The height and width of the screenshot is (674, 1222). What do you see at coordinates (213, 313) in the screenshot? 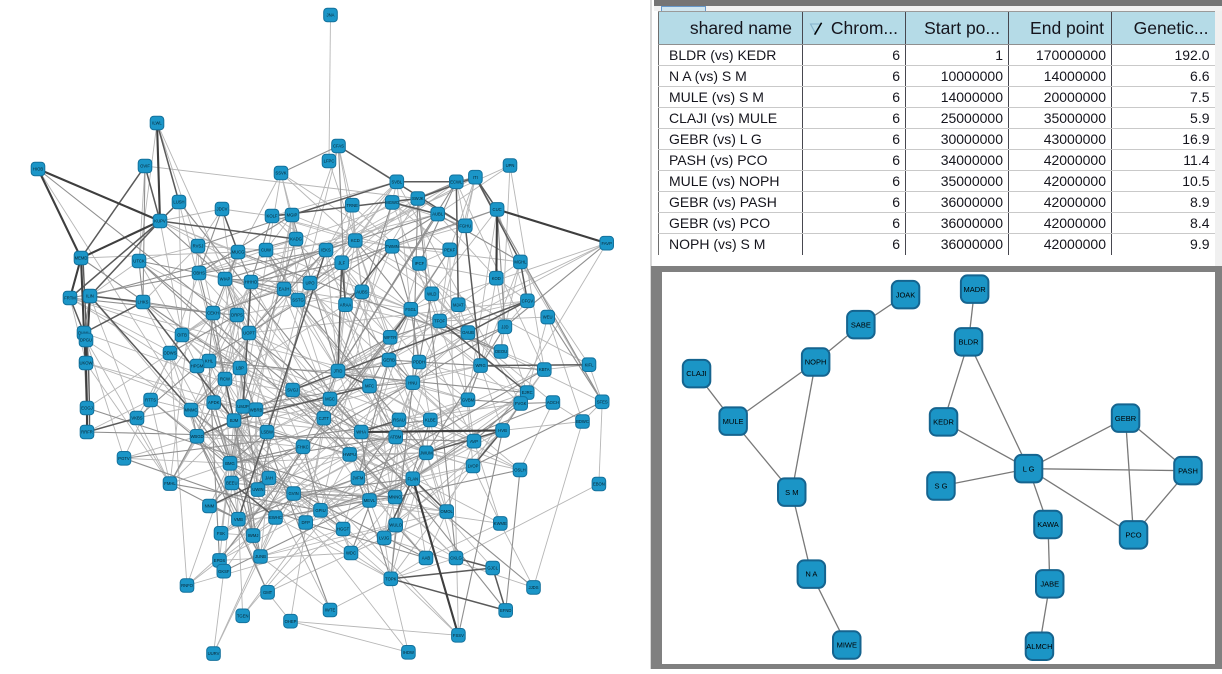
I see `svg-text: CEKH` at bounding box center [213, 313].